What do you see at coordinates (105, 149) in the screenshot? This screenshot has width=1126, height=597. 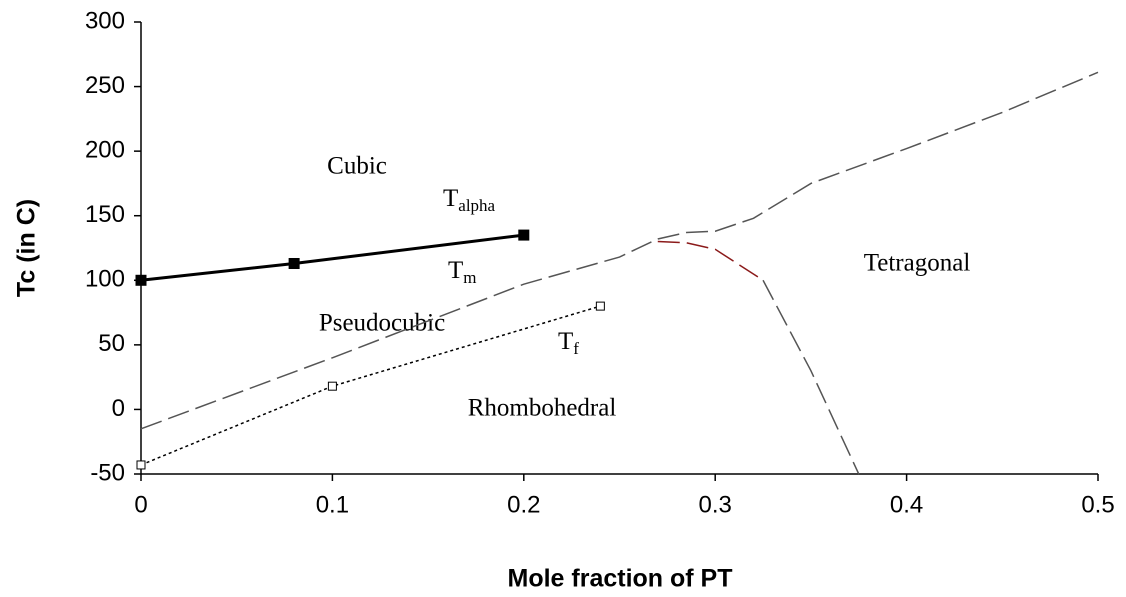 I see `y-tick-label: 200` at bounding box center [105, 149].